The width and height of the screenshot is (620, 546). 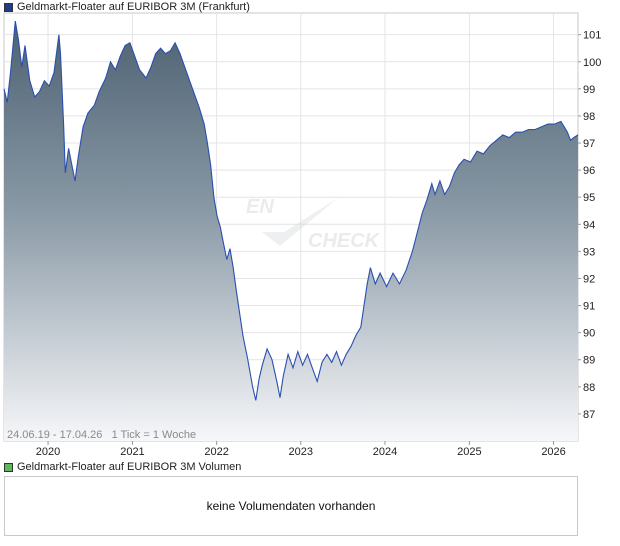 What do you see at coordinates (553, 452) in the screenshot?
I see `x-tick-label: 2026` at bounding box center [553, 452].